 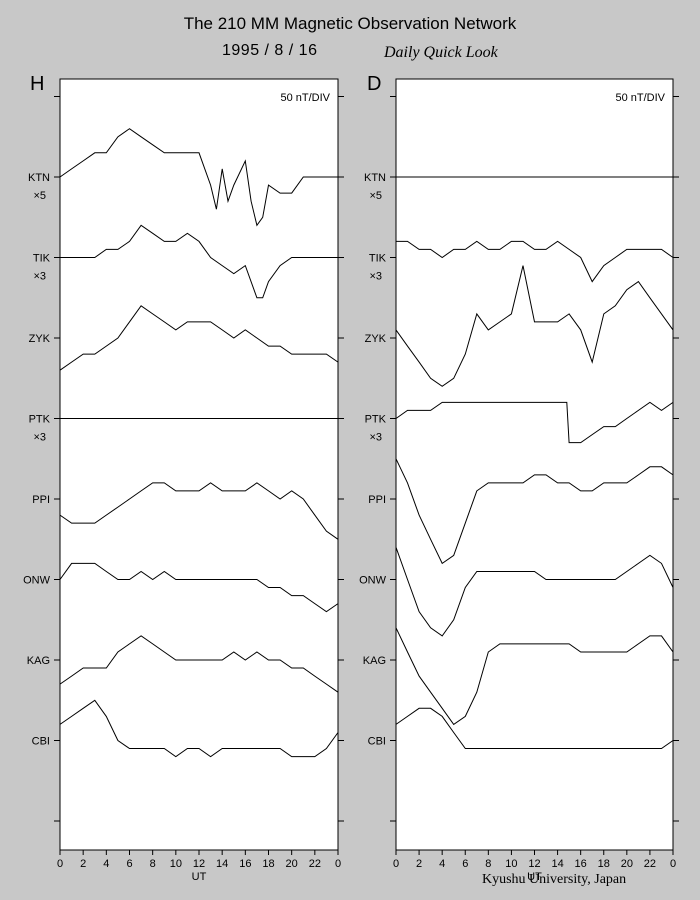 I want to click on trace-d-zyk, so click(x=534, y=326).